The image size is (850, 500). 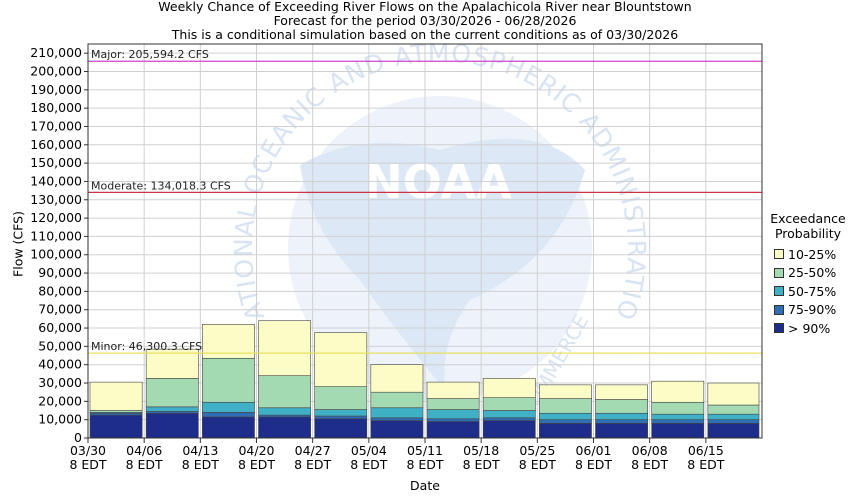 What do you see at coordinates (56, 254) in the screenshot?
I see `y-tick-label: 100,000` at bounding box center [56, 254].